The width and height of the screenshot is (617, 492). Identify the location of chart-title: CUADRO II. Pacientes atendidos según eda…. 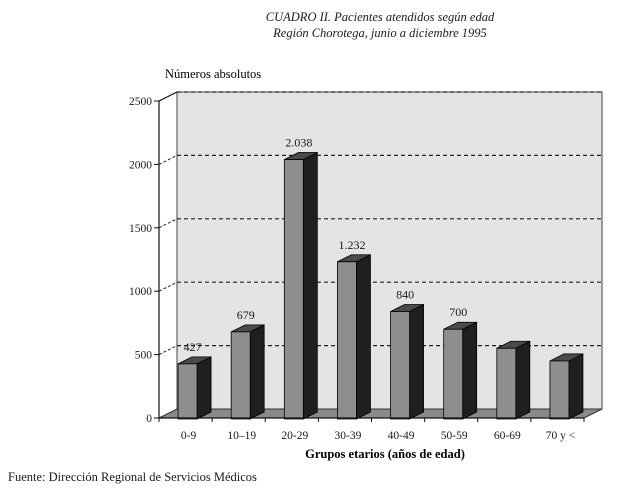
(380, 17).